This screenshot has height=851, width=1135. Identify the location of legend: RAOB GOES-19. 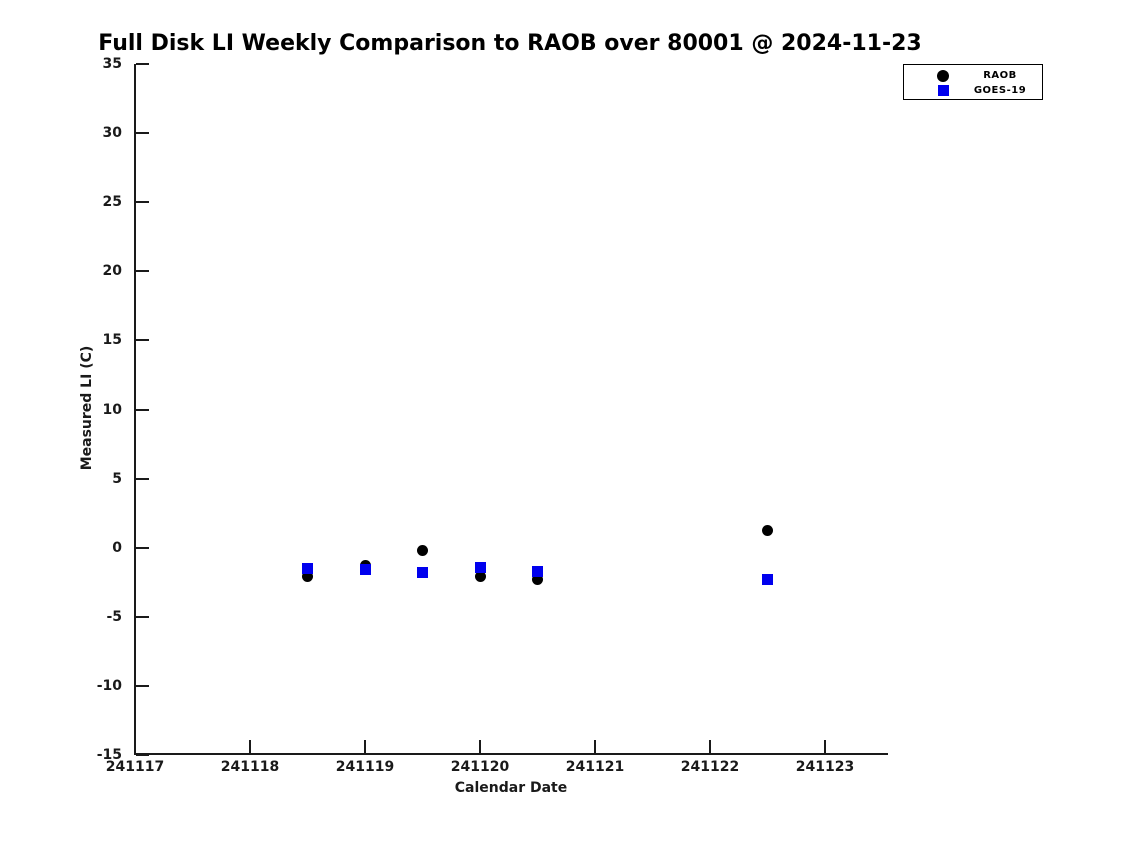
(973, 82).